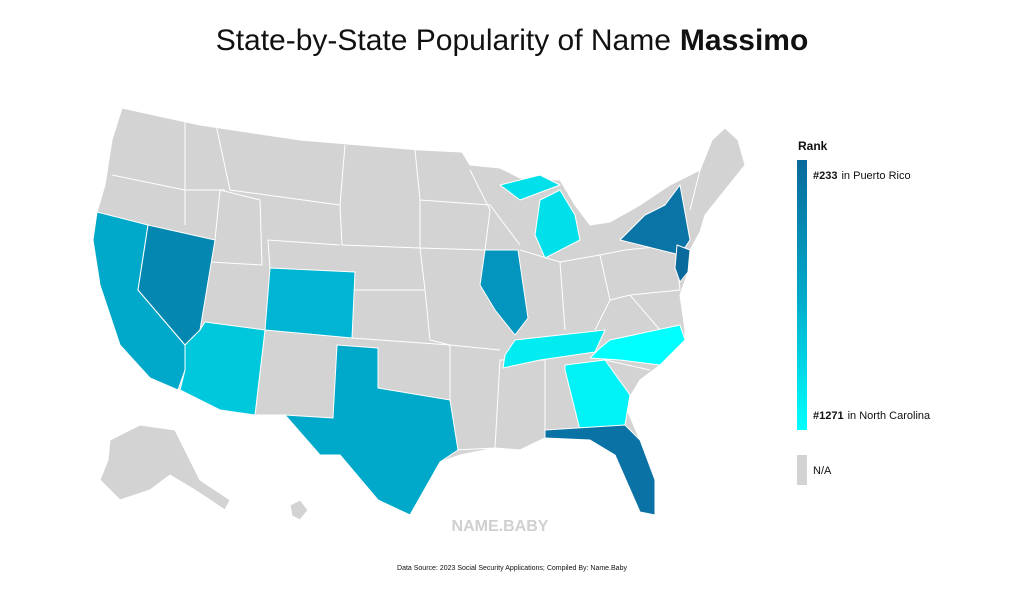 The width and height of the screenshot is (1024, 600). What do you see at coordinates (825, 176) in the screenshot?
I see `legend-top-rank: #233` at bounding box center [825, 176].